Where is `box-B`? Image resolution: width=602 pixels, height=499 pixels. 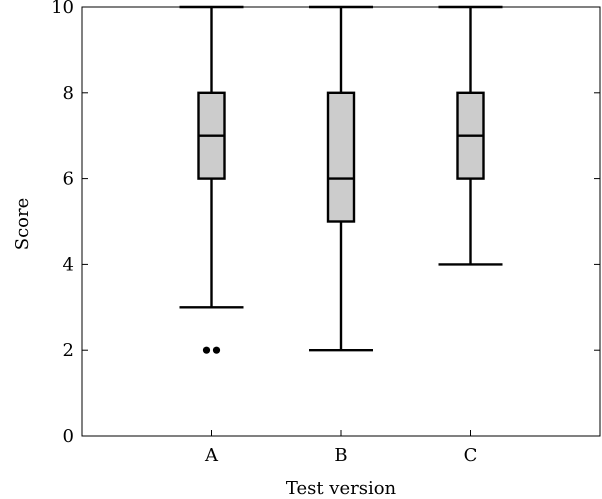
box-B is located at coordinates (341, 178).